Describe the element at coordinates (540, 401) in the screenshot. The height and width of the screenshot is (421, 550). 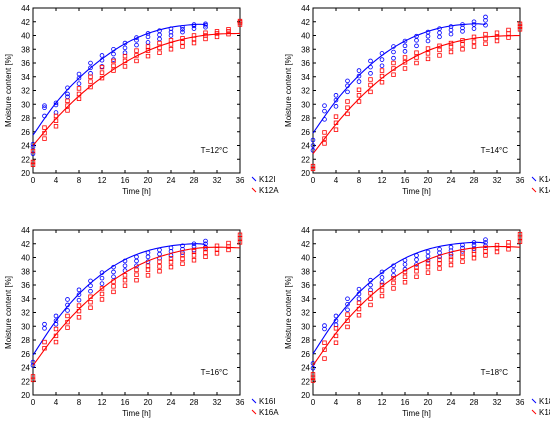
I see `legend-entry-K18I: K18I` at that location.